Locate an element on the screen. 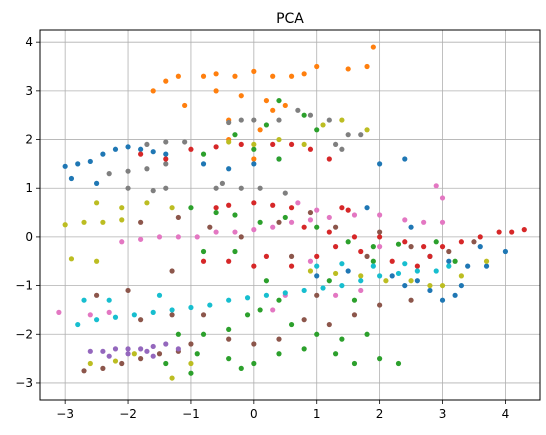  y-tick-label: −1 is located at coordinates (24, 286).